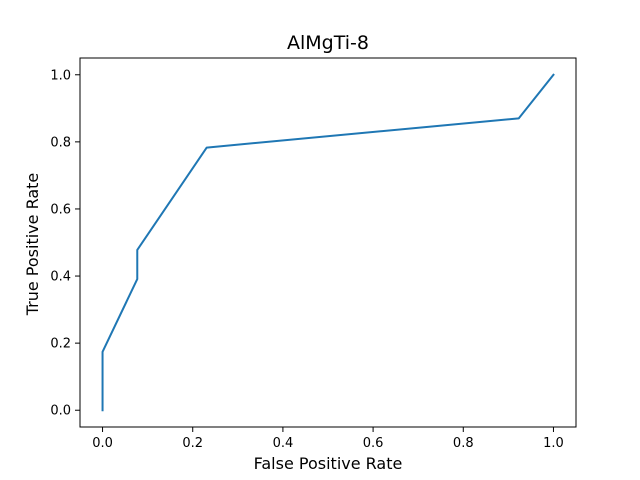  Describe the element at coordinates (102, 443) in the screenshot. I see `x-tick-label: 0.0` at that location.